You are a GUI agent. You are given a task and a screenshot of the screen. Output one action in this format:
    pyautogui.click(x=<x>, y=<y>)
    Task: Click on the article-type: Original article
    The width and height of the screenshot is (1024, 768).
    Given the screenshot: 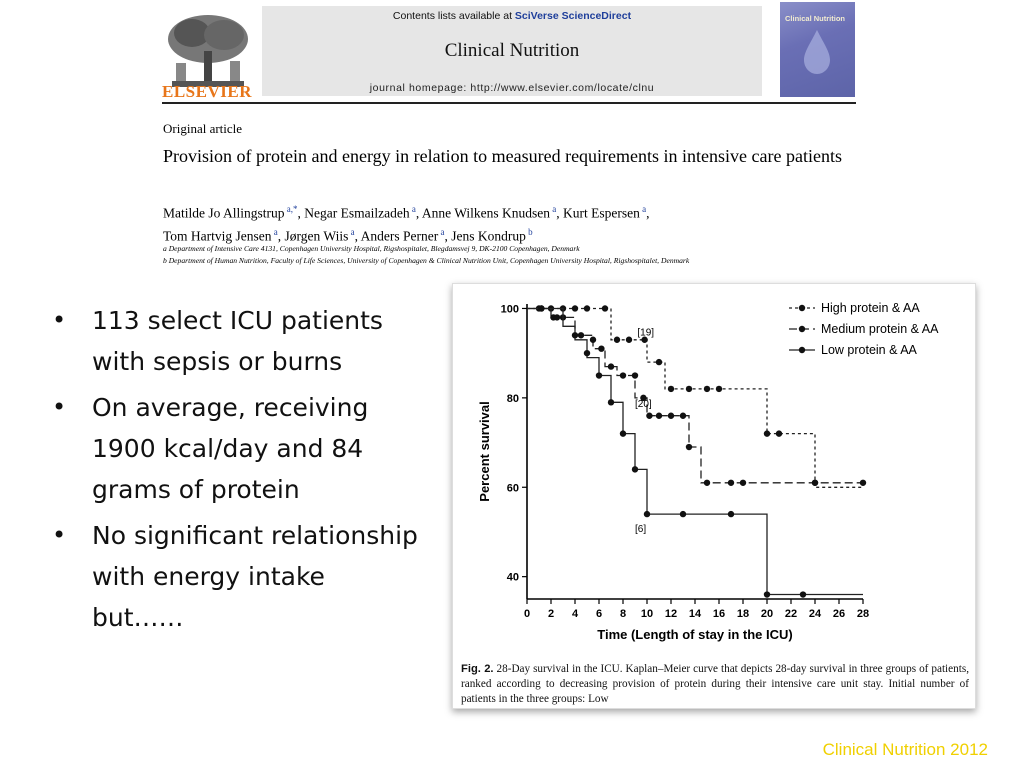 What is the action you would take?
    pyautogui.click(x=203, y=128)
    